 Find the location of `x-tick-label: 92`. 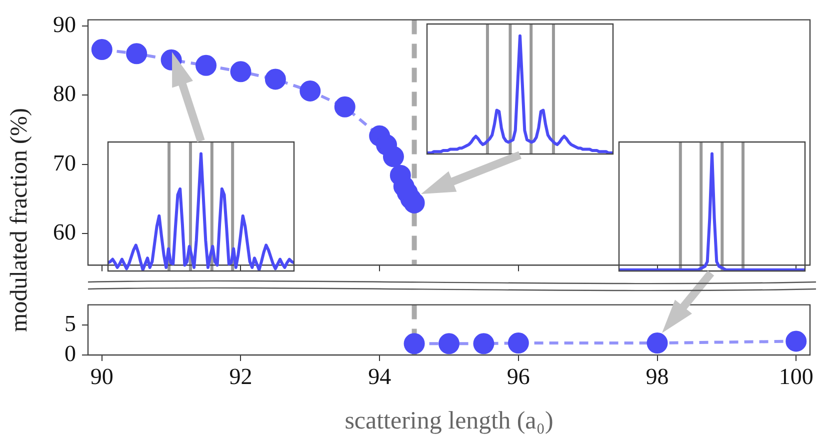

x-tick-label: 92 is located at coordinates (240, 376).